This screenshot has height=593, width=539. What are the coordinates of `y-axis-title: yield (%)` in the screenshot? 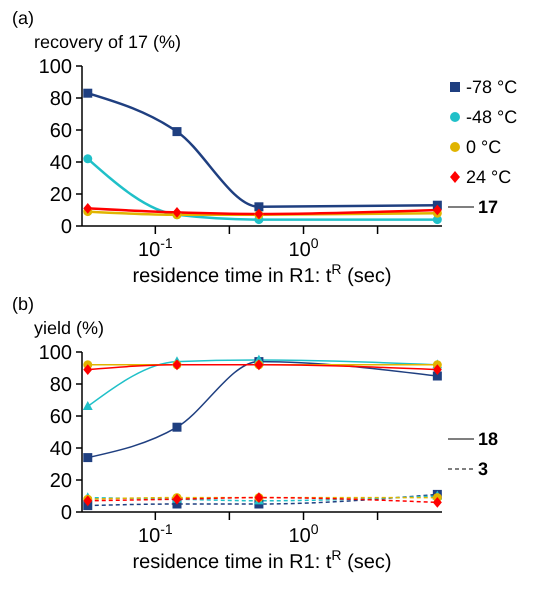 It's located at (69, 328).